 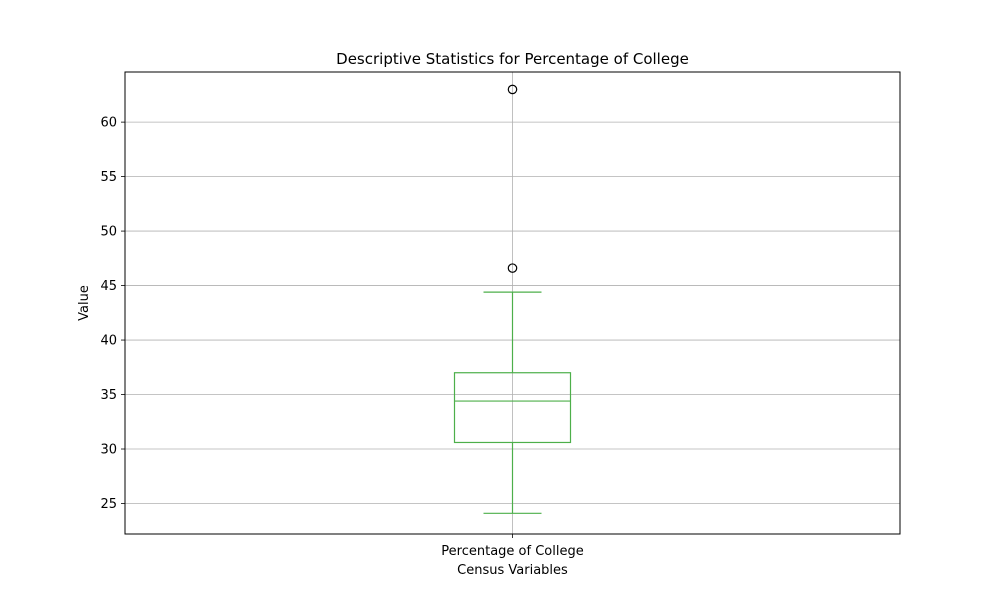 I want to click on y-tick-label: 40, so click(x=108, y=341).